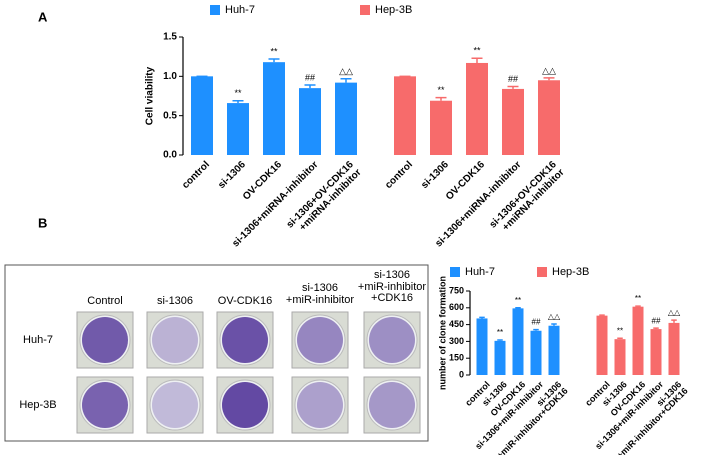 The height and width of the screenshot is (455, 709). Describe the element at coordinates (320, 294) in the screenshot. I see `column-label: si-1306 +miR-inhibitor` at that location.